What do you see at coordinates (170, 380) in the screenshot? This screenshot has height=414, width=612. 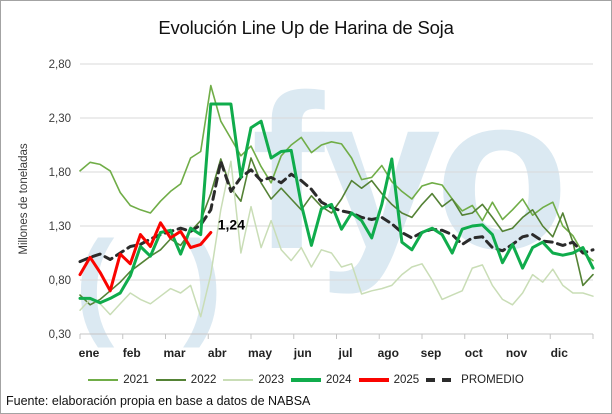 I see `legend-swatch-2022` at bounding box center [170, 380].